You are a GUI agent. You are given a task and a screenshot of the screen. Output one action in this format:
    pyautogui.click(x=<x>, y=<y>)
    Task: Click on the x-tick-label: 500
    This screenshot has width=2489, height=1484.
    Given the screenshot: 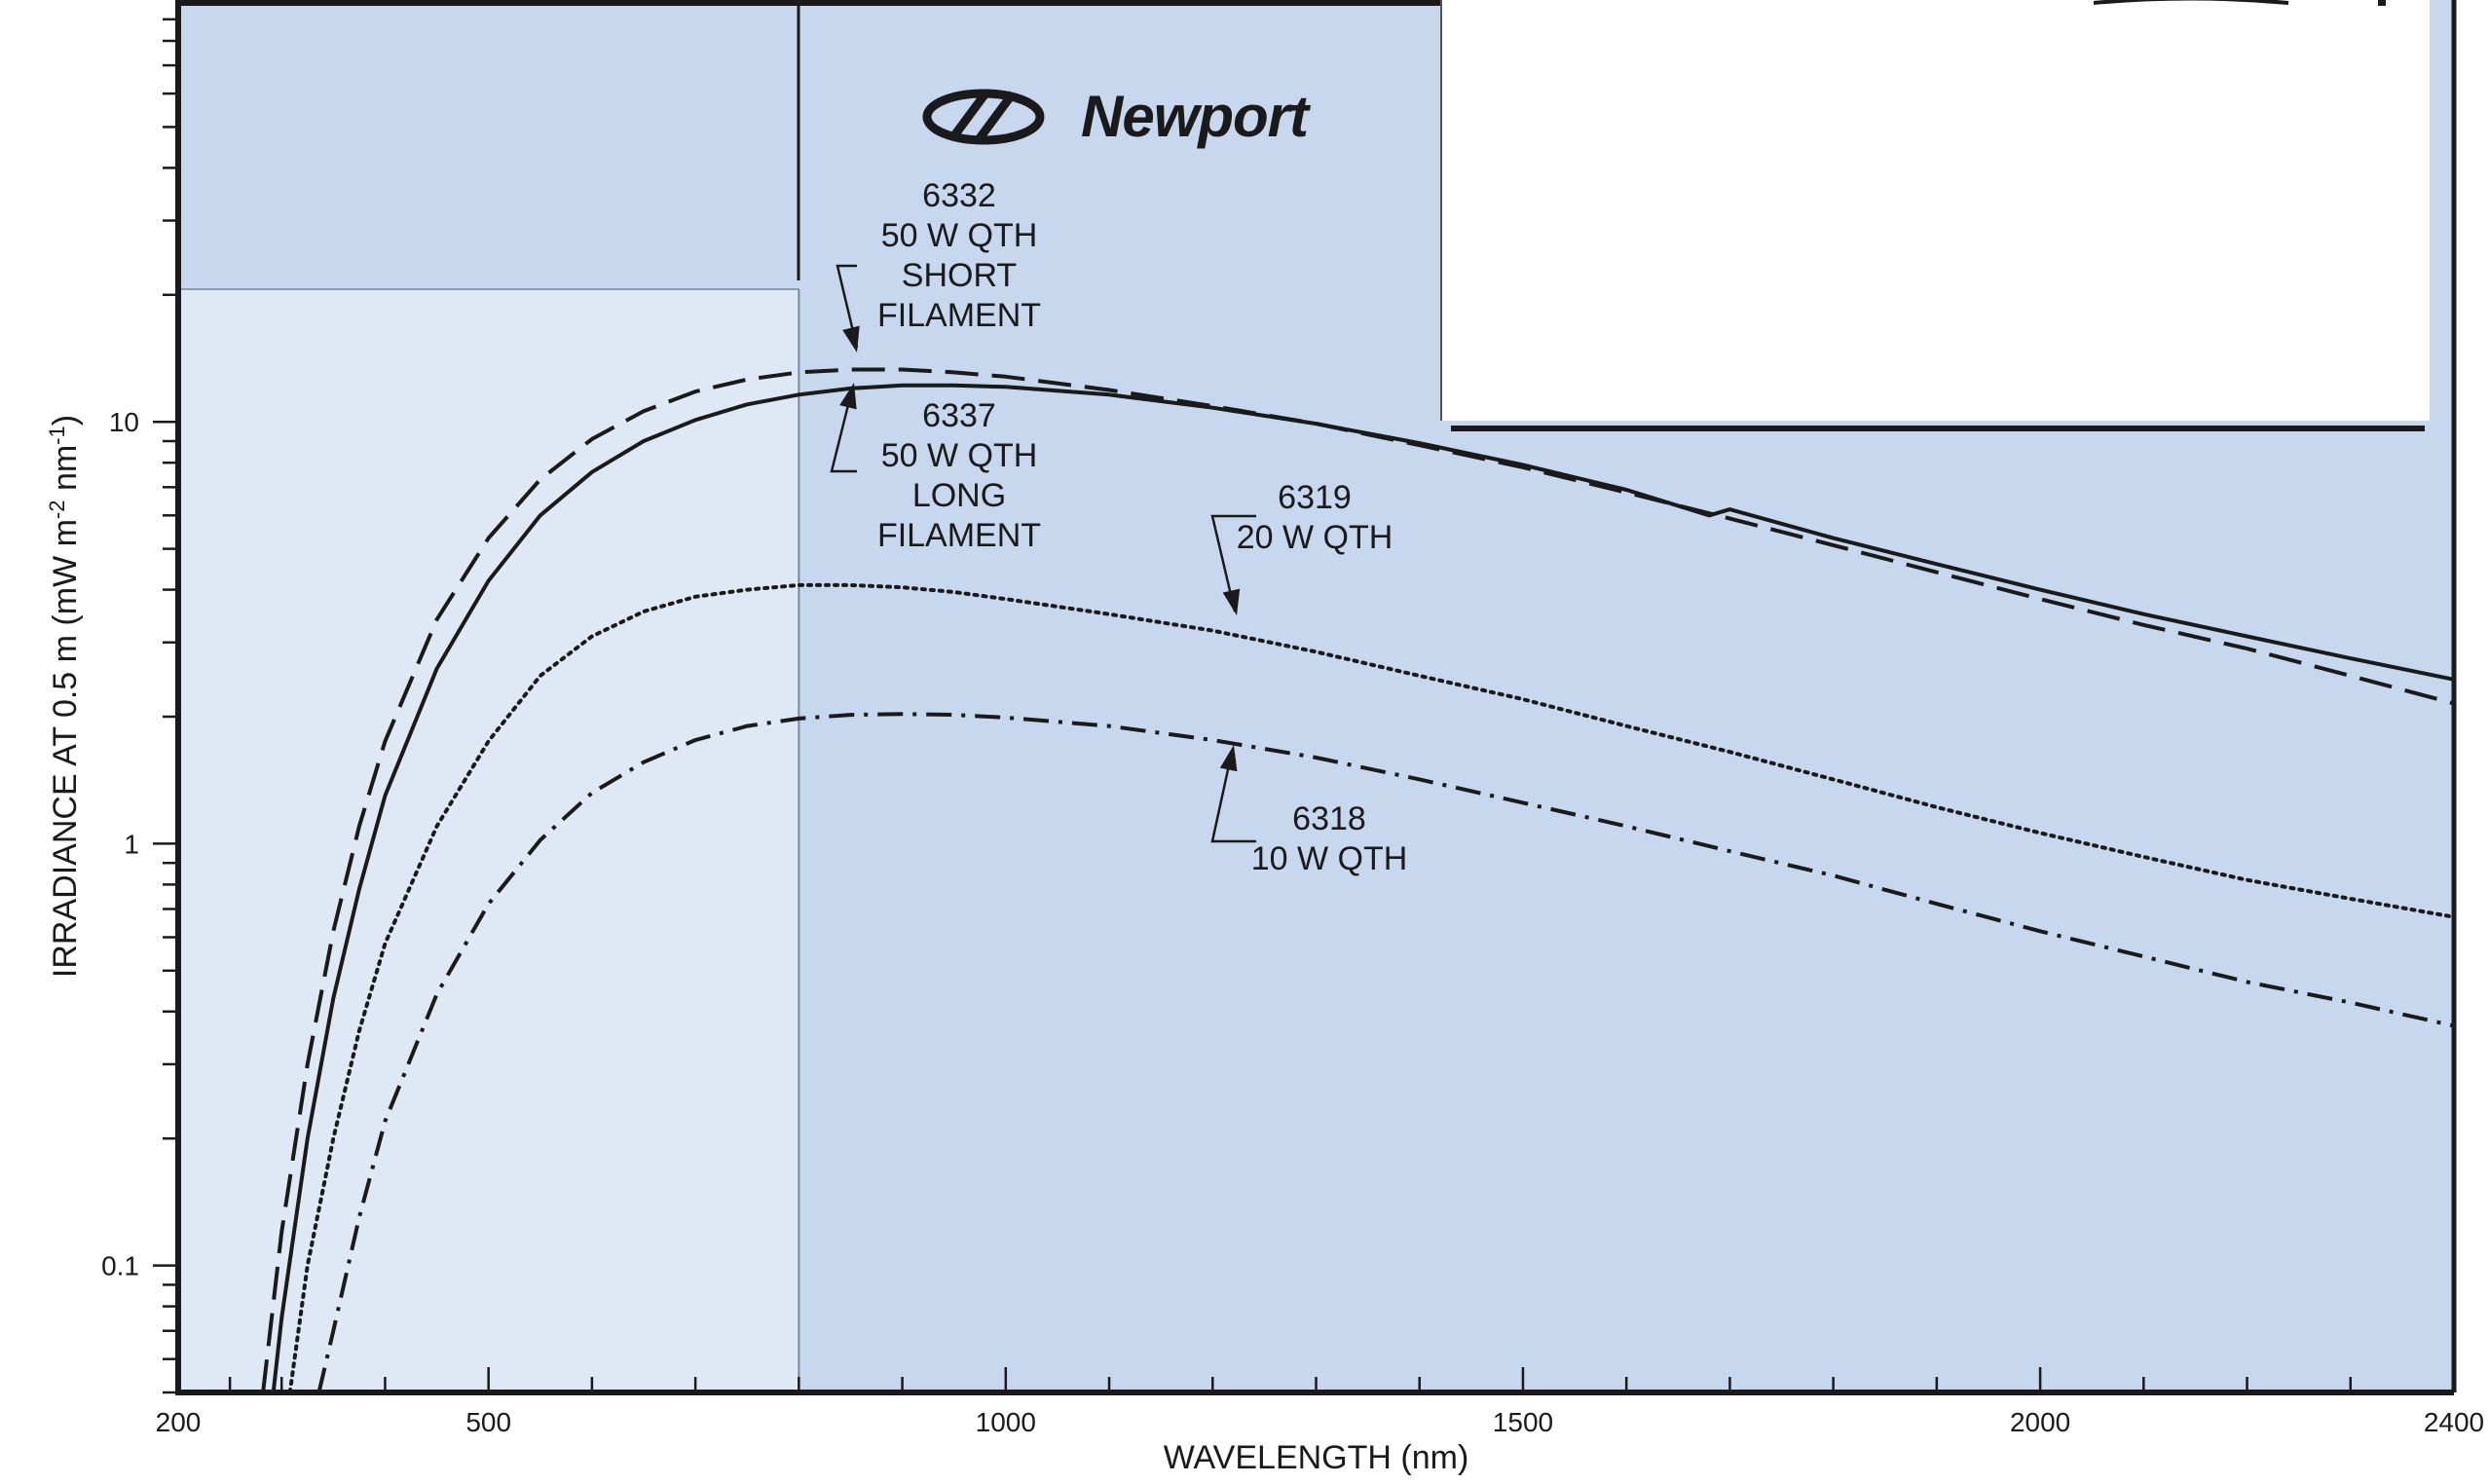 What is the action you would take?
    pyautogui.click(x=488, y=1422)
    